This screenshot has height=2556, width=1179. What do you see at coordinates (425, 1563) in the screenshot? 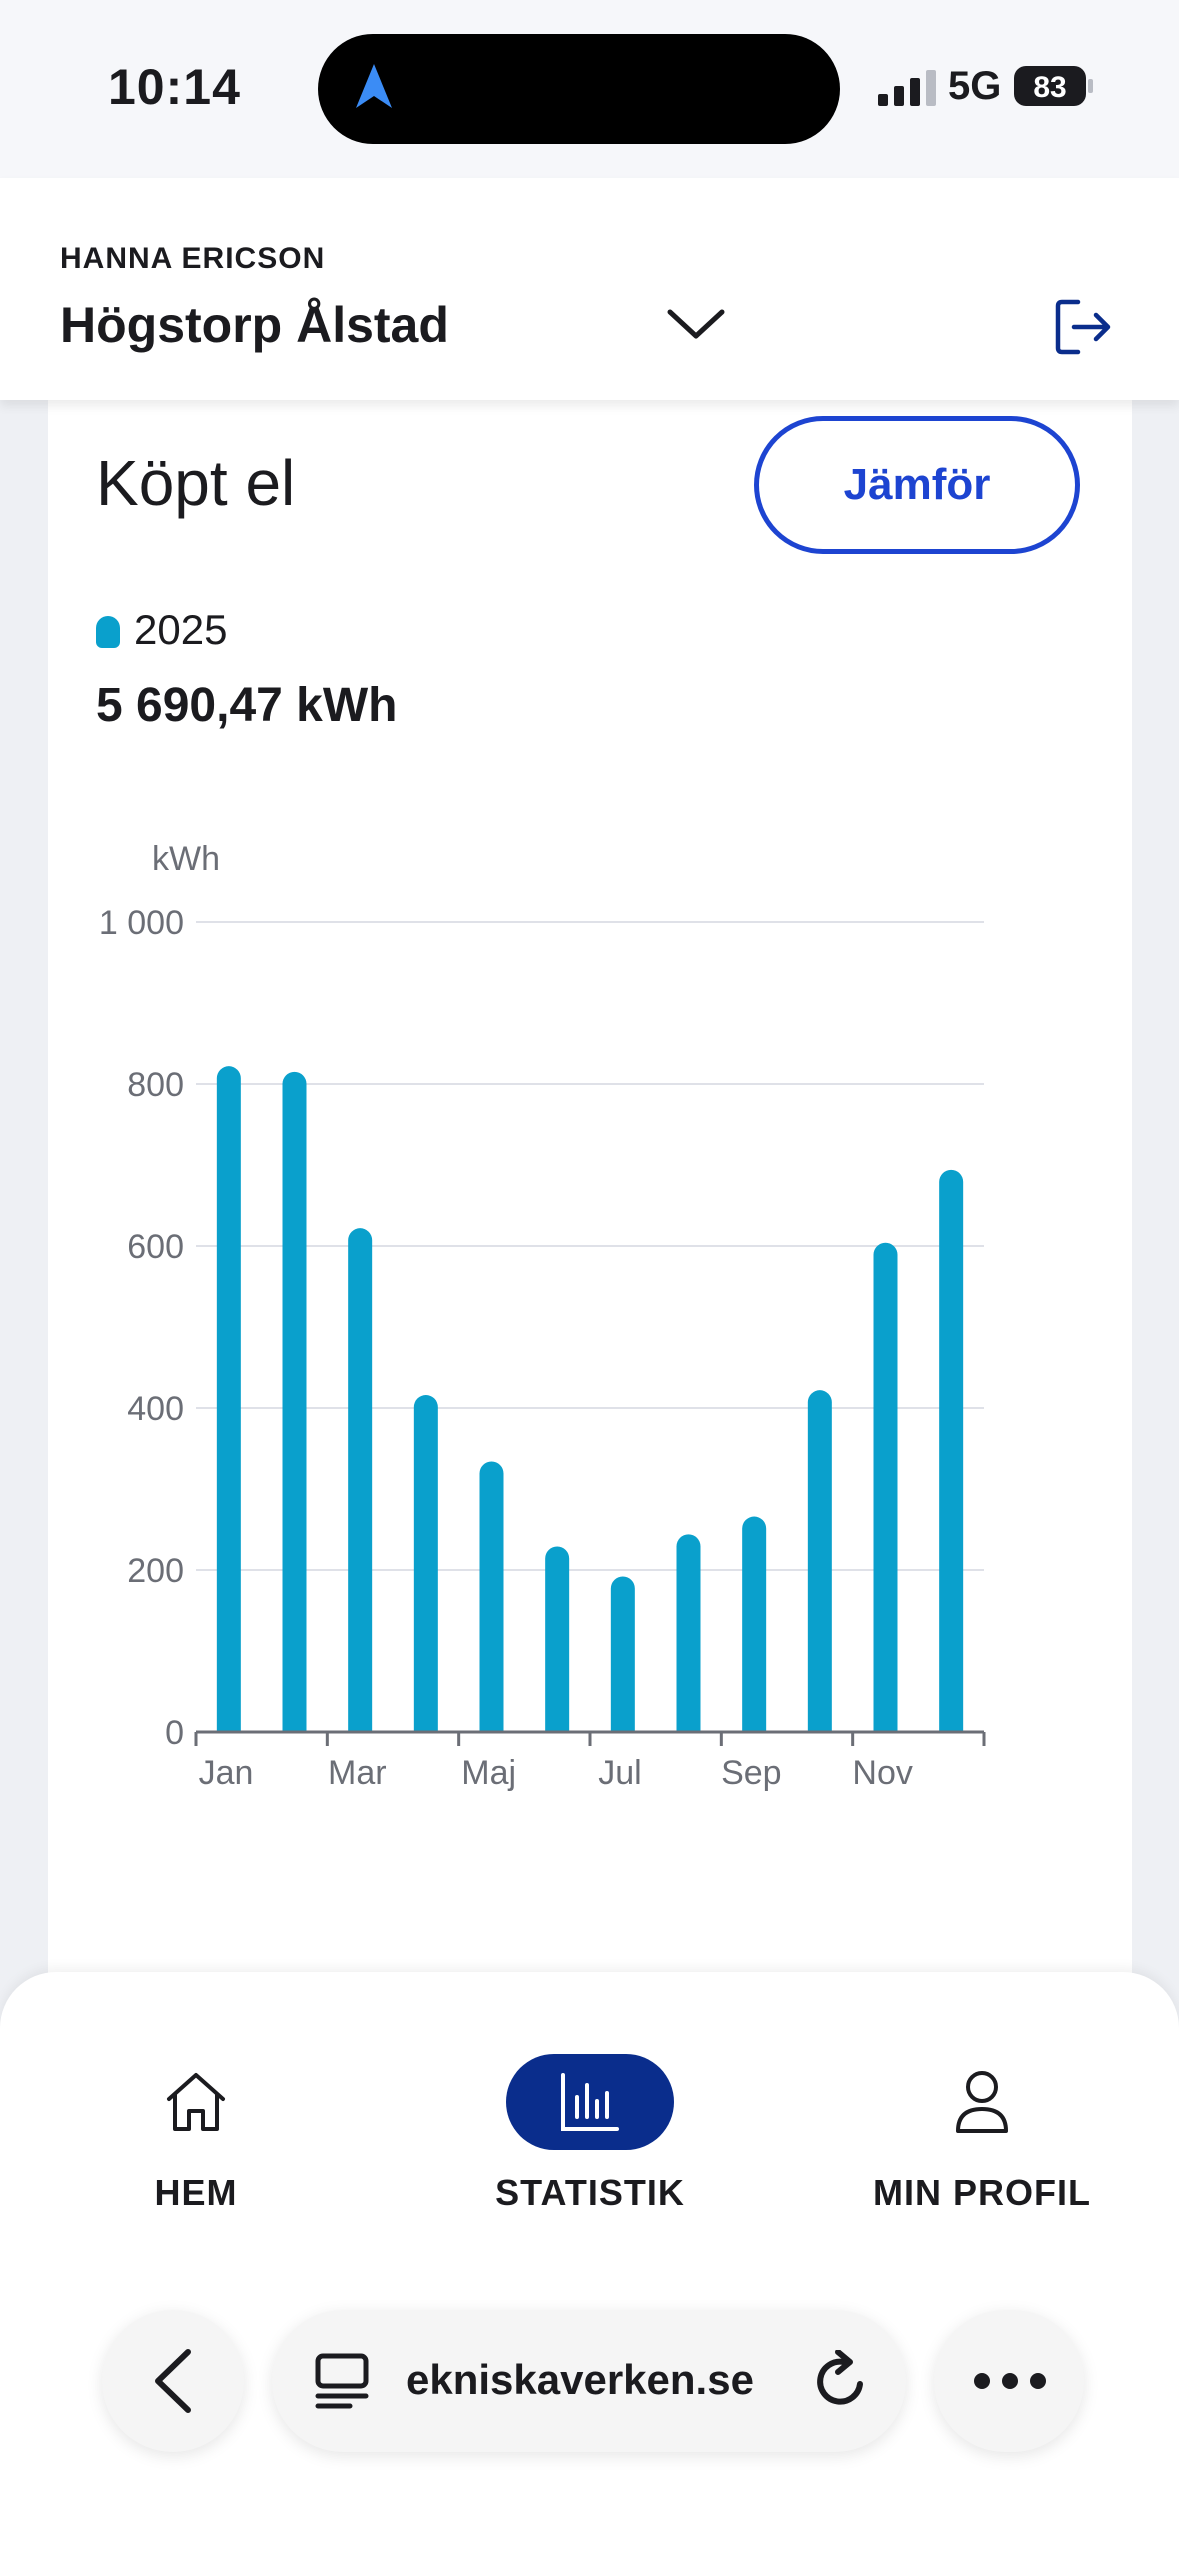
I see `bar-apr` at bounding box center [425, 1563].